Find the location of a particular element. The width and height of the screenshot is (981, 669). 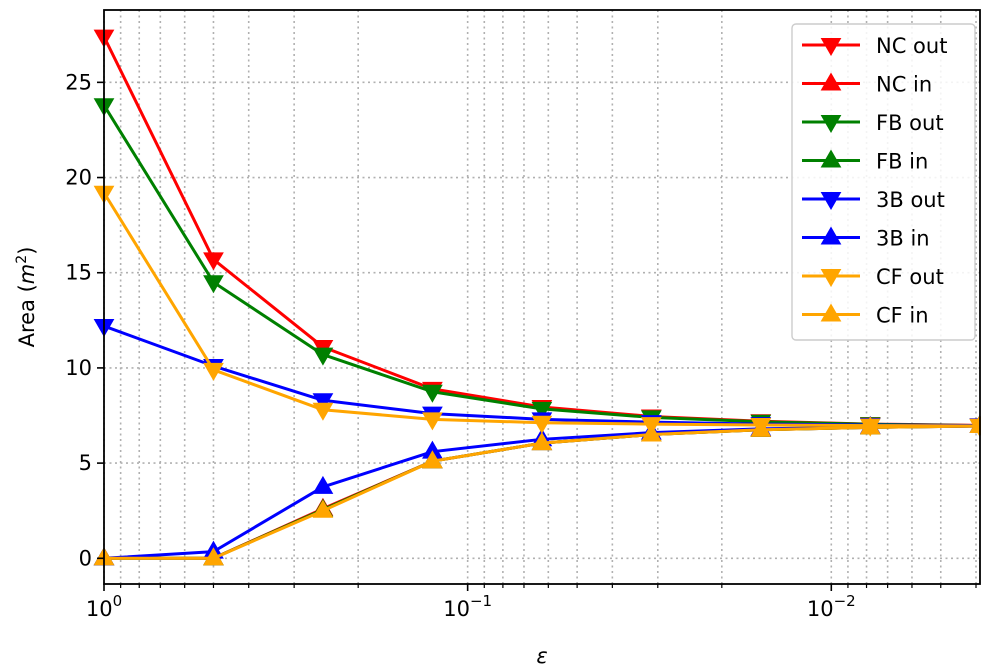

x-tick-label-exp: −2 is located at coordinates (845, 601).